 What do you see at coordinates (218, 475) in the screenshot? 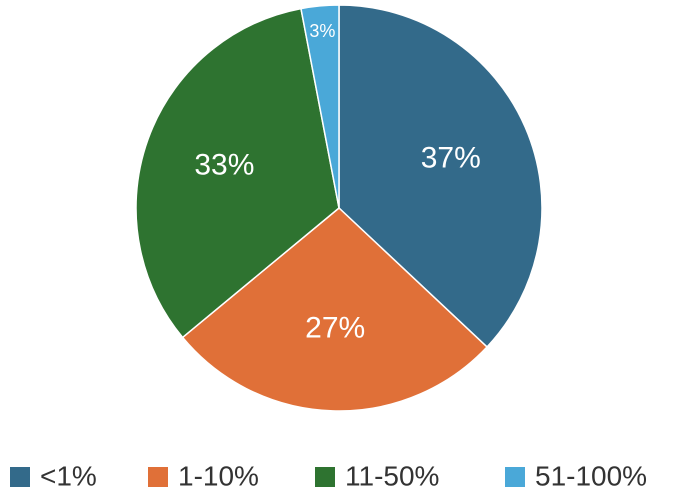
I see `legend-label: 1-10%` at bounding box center [218, 475].